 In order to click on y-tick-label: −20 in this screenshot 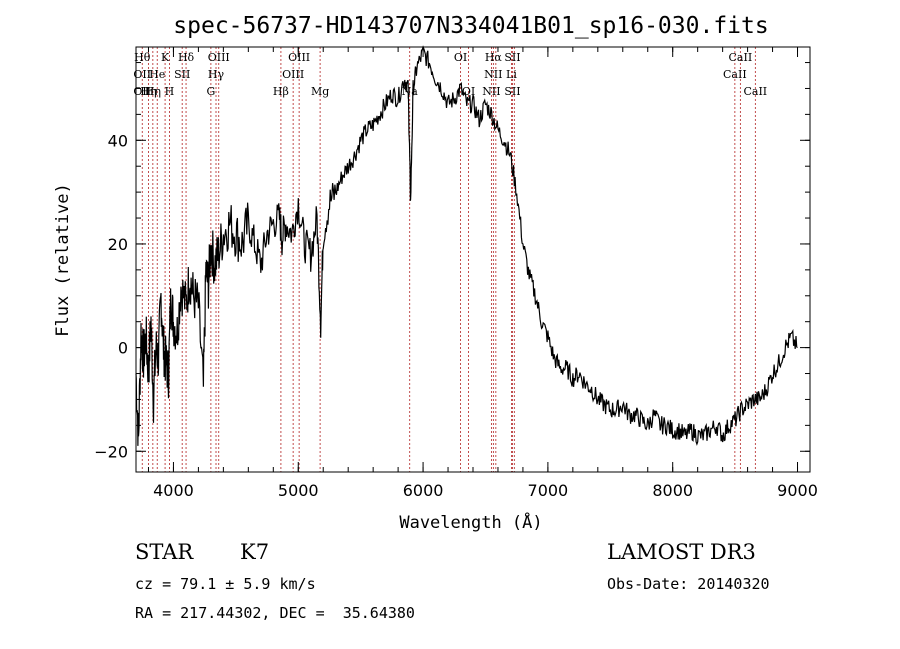, I will do `click(111, 451)`.